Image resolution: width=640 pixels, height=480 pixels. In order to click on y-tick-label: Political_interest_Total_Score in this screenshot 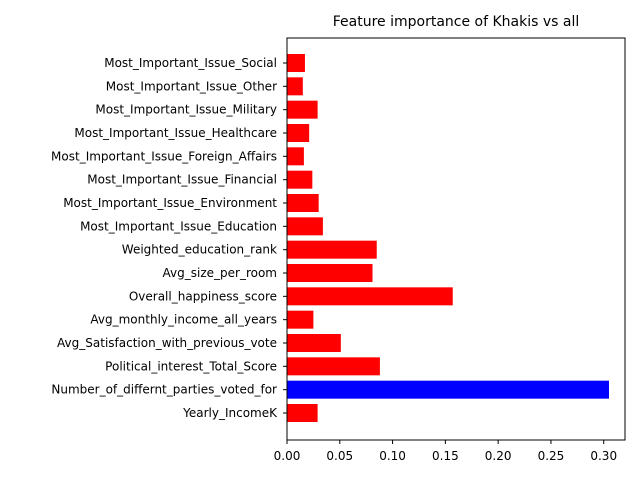, I will do `click(191, 366)`.